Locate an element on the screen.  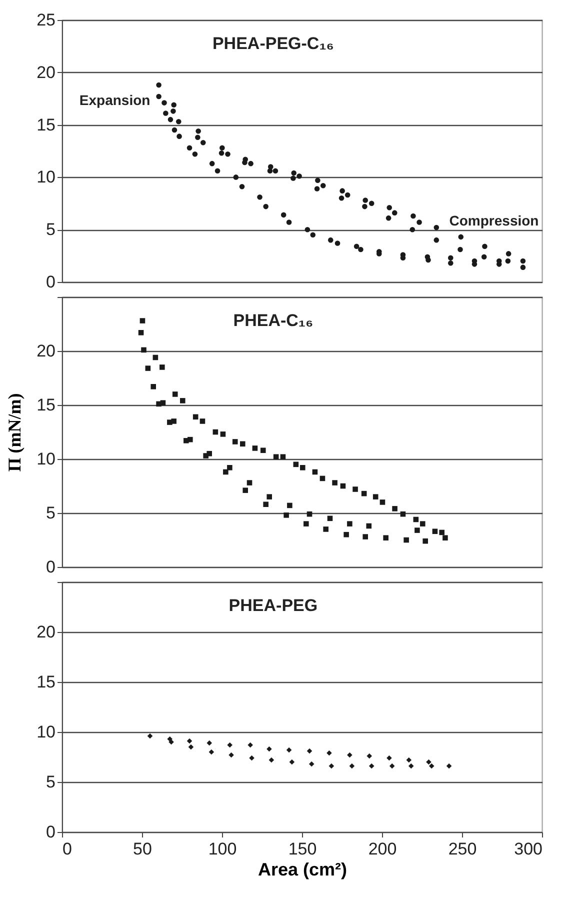
annotation: Compression is located at coordinates (494, 220).